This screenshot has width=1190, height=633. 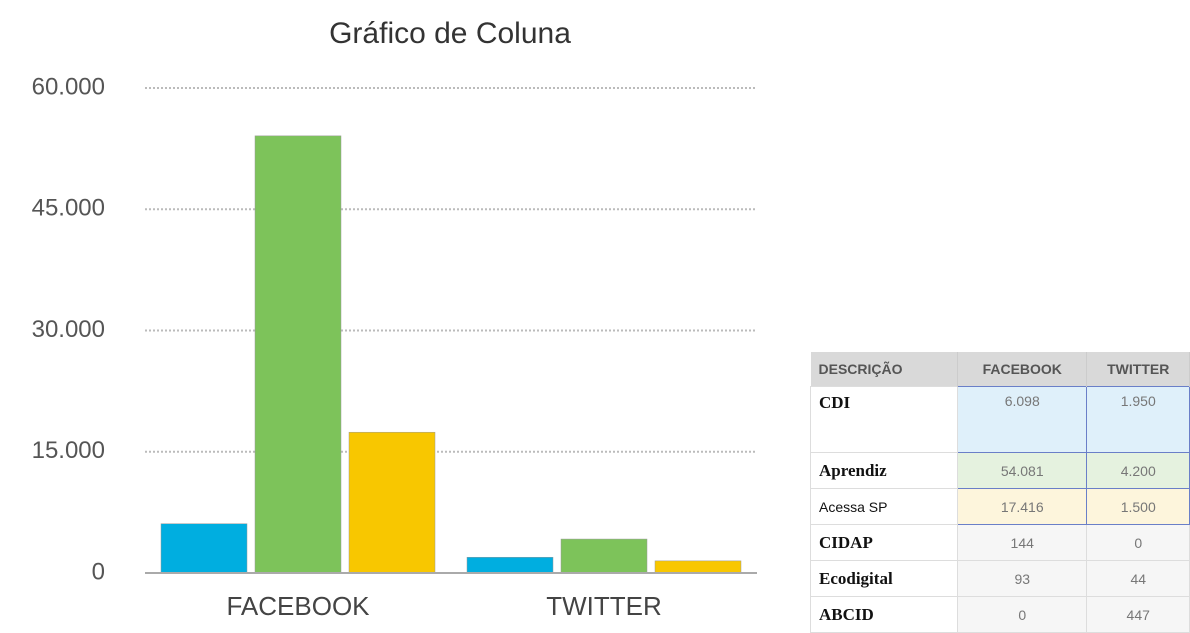 I want to click on table-row: Acessa SP 17.416 1.500, so click(x=999, y=506).